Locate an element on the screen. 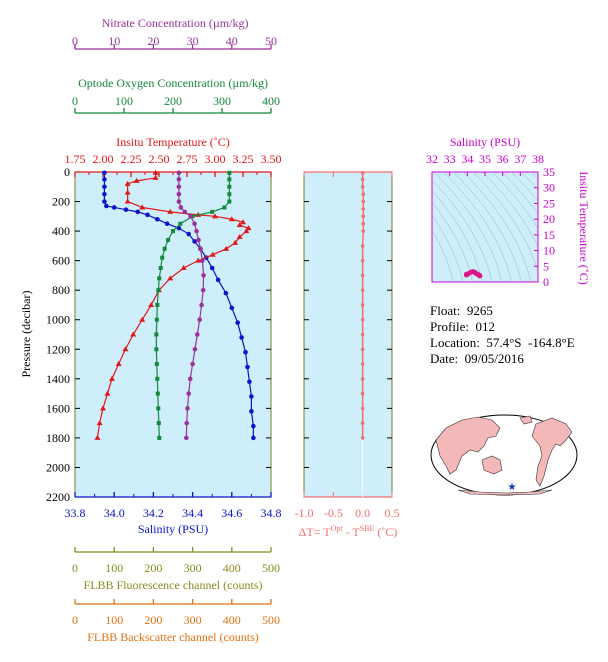 The image size is (608, 662). ts-x-tick-label: 34 is located at coordinates (467, 159).